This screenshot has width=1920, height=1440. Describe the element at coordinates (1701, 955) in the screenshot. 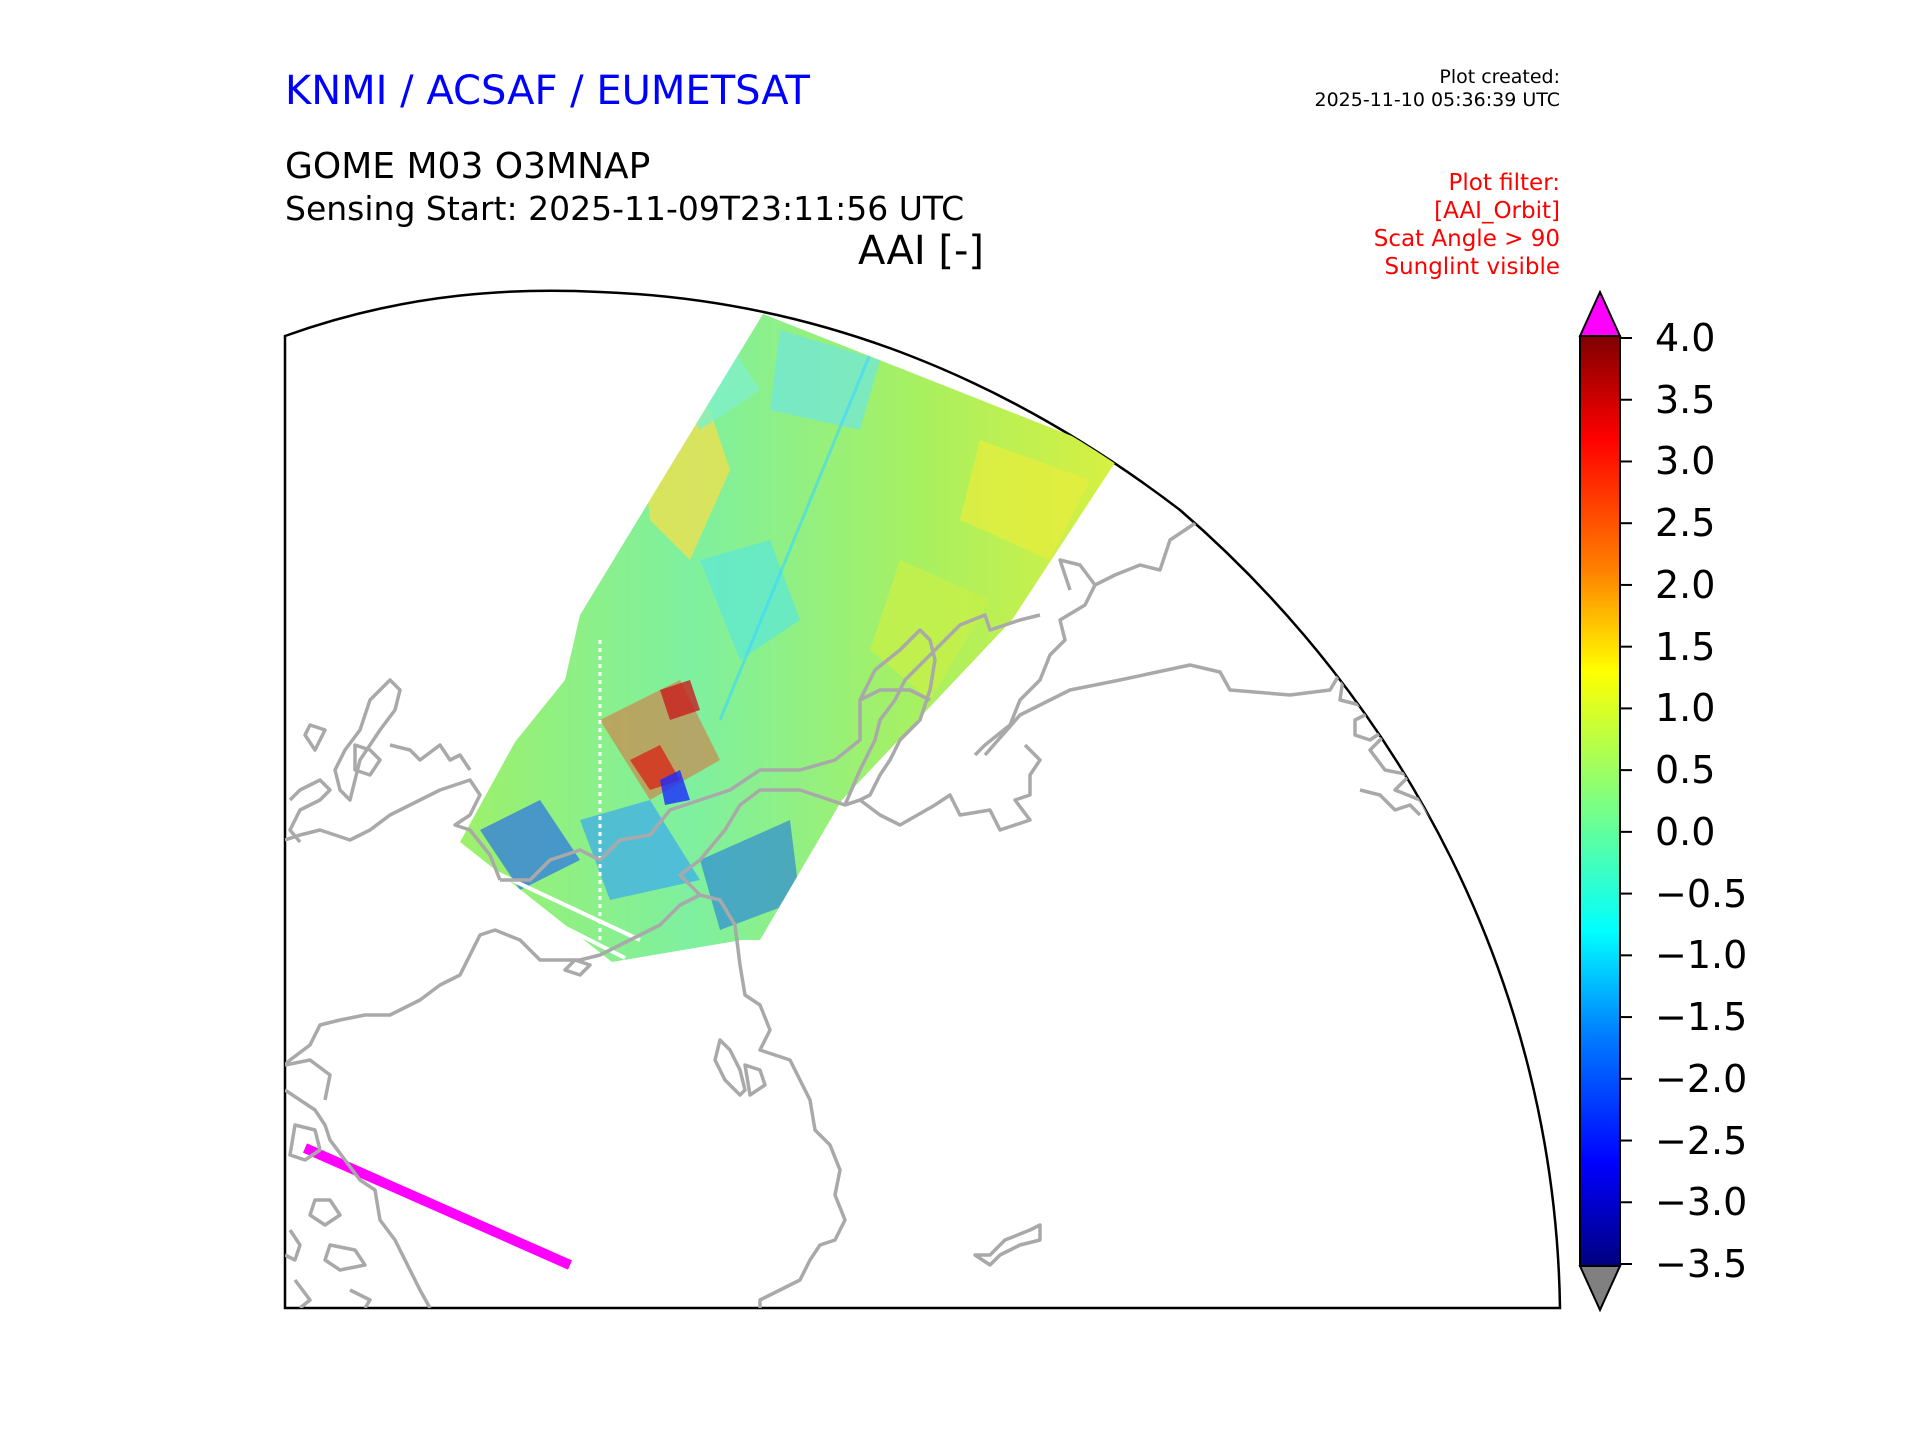

I see `colorbar-tick-label: −1.0` at that location.